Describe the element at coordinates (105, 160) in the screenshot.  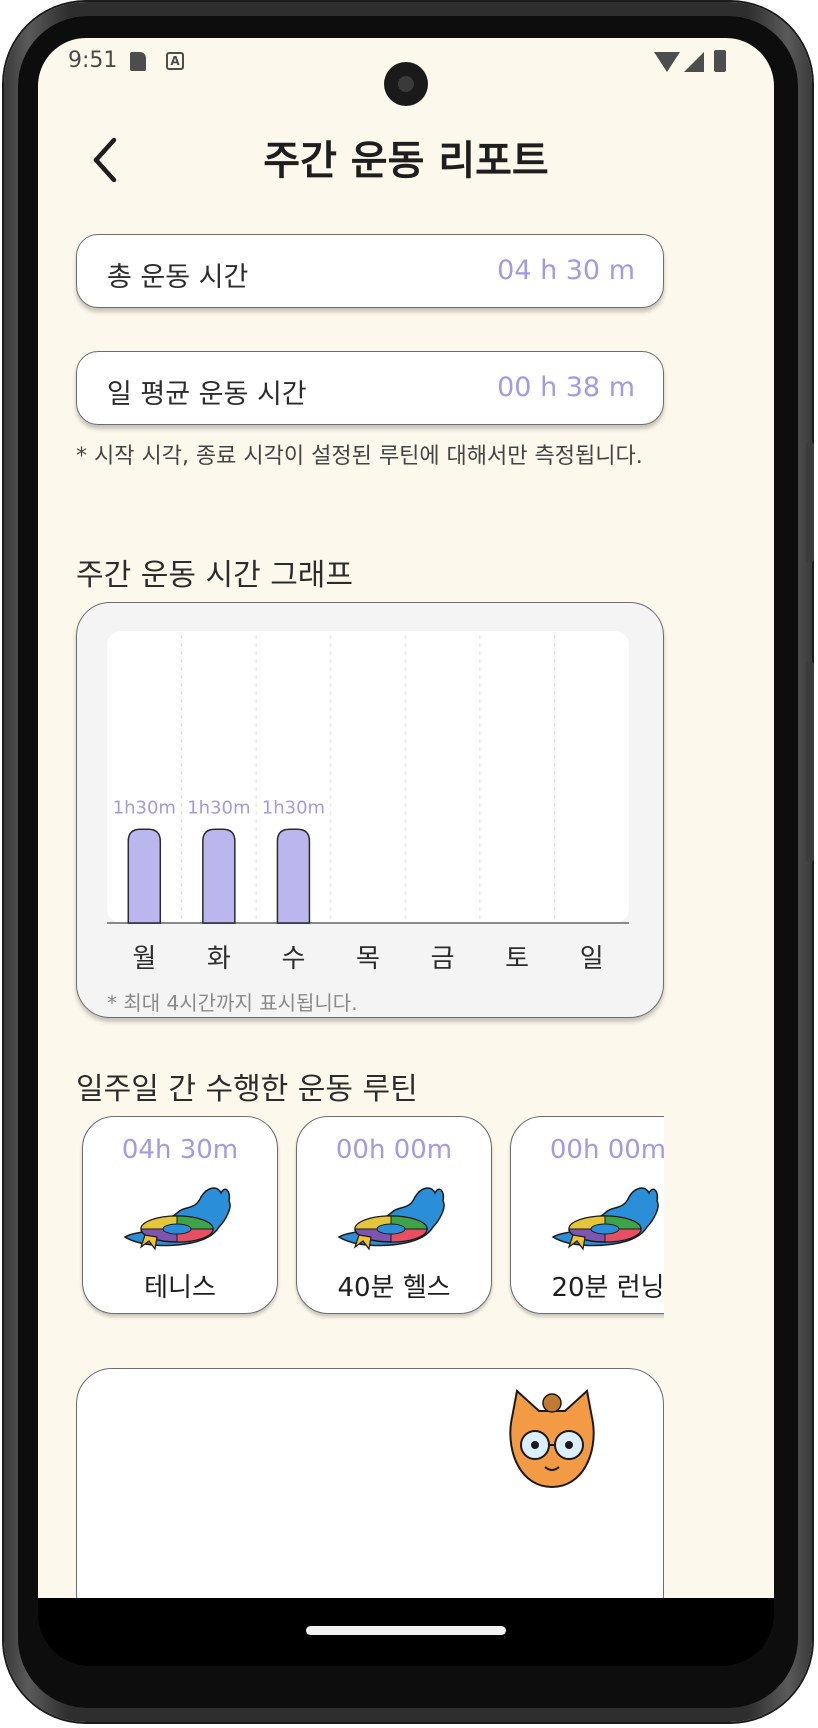
I see `chevron-left-icon` at that location.